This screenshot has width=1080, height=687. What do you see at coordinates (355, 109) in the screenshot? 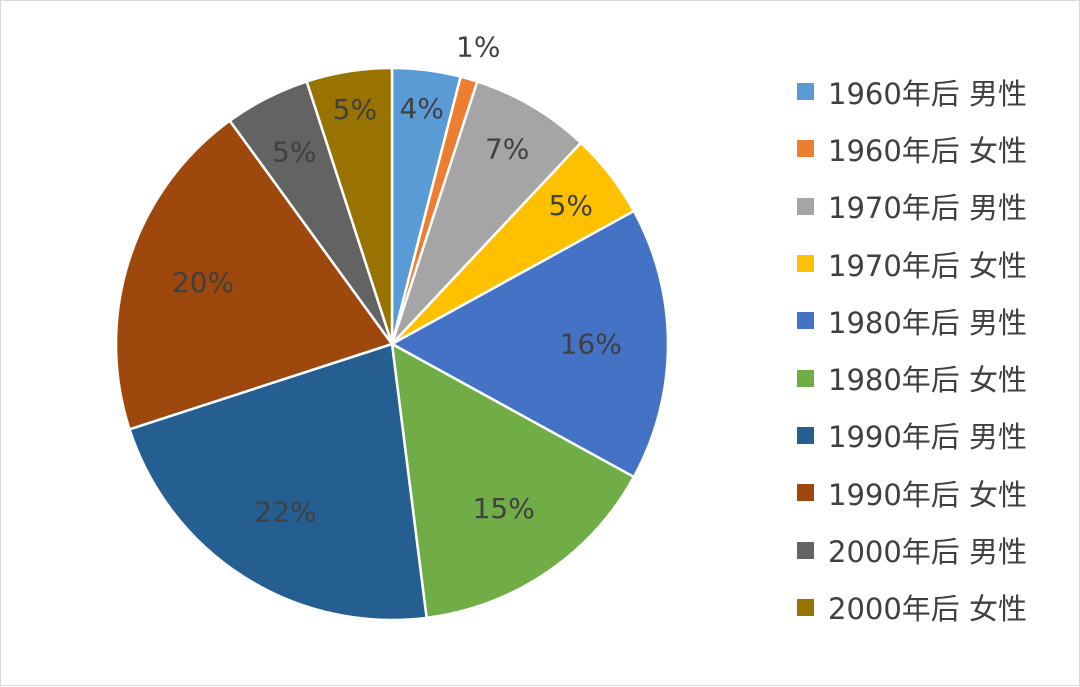
I see `slice-data-label-10: 5%` at bounding box center [355, 109].